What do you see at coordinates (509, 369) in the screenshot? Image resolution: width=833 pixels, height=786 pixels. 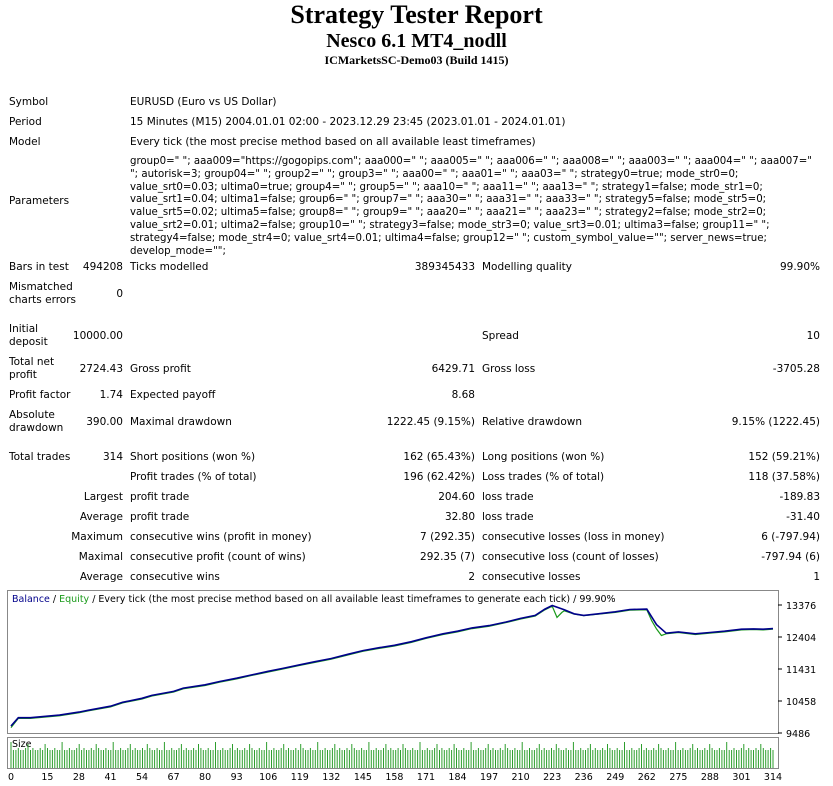 I see `grossloss-label: Gross loss` at bounding box center [509, 369].